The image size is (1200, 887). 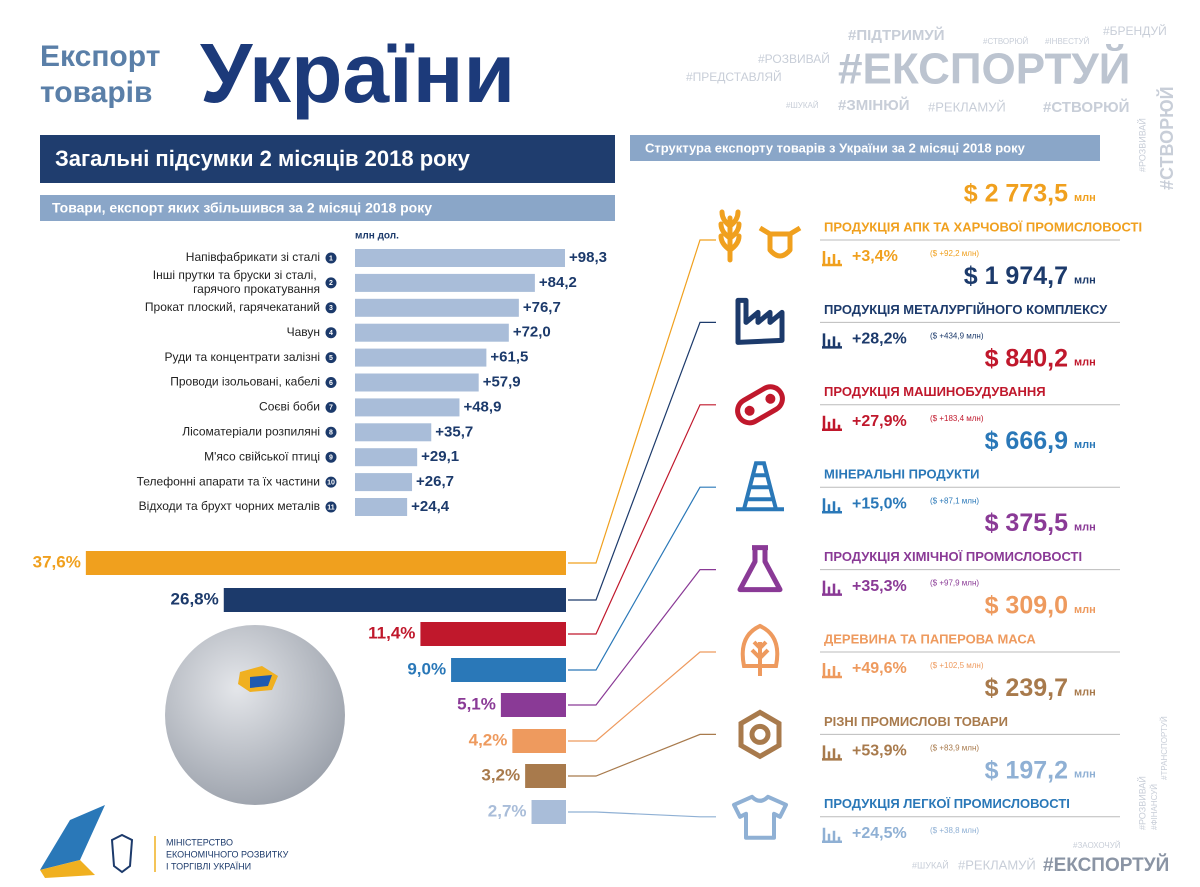 What do you see at coordinates (195, 598) in the screenshot?
I see `share-label: 26,8%` at bounding box center [195, 598].